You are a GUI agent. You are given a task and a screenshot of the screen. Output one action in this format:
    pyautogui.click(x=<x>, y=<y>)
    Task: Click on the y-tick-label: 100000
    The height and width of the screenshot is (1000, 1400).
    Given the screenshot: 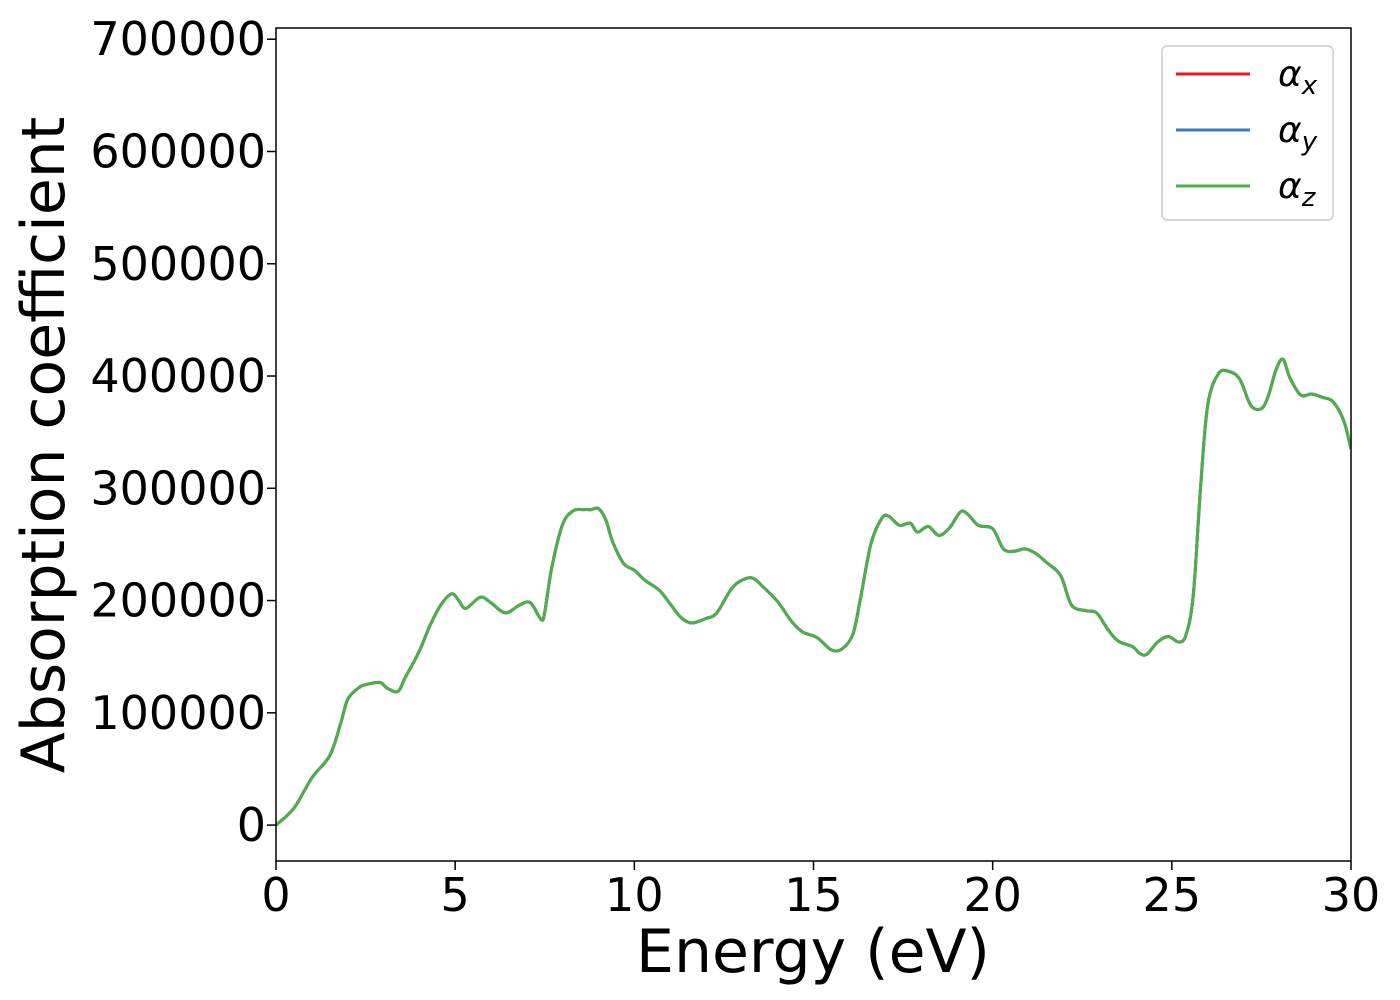 What is the action you would take?
    pyautogui.click(x=178, y=713)
    